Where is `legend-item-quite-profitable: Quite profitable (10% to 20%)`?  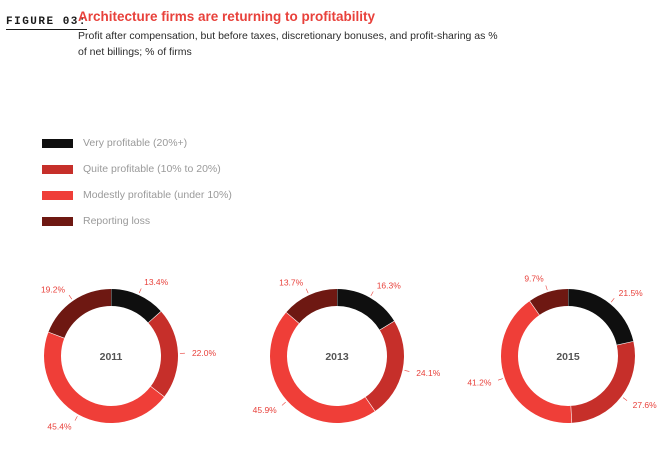
legend-item-quite-profitable: Quite profitable (10% to 20%) is located at coordinates (137, 169).